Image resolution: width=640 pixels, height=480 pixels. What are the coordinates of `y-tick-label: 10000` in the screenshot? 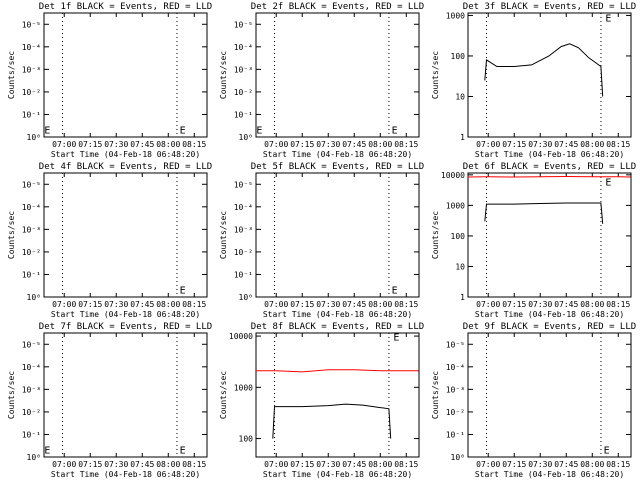 It's located at (241, 336).